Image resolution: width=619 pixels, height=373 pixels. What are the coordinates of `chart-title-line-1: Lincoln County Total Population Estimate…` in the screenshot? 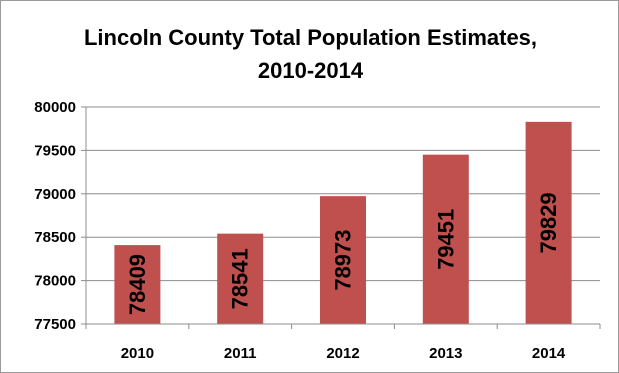 It's located at (310, 37).